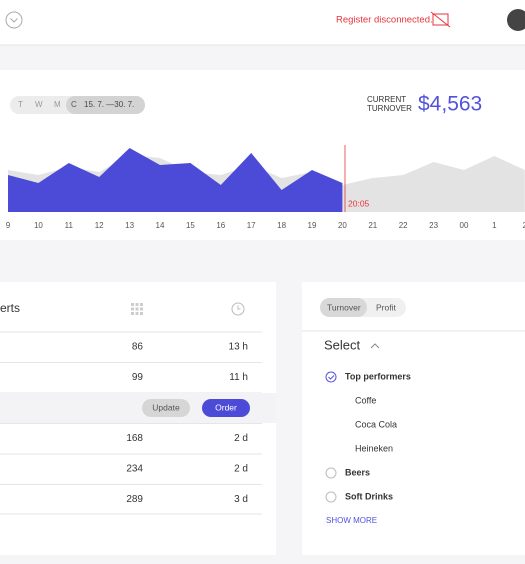 This screenshot has height=564, width=525. What do you see at coordinates (386, 99) in the screenshot?
I see `turnover-label: CURRENT` at bounding box center [386, 99].